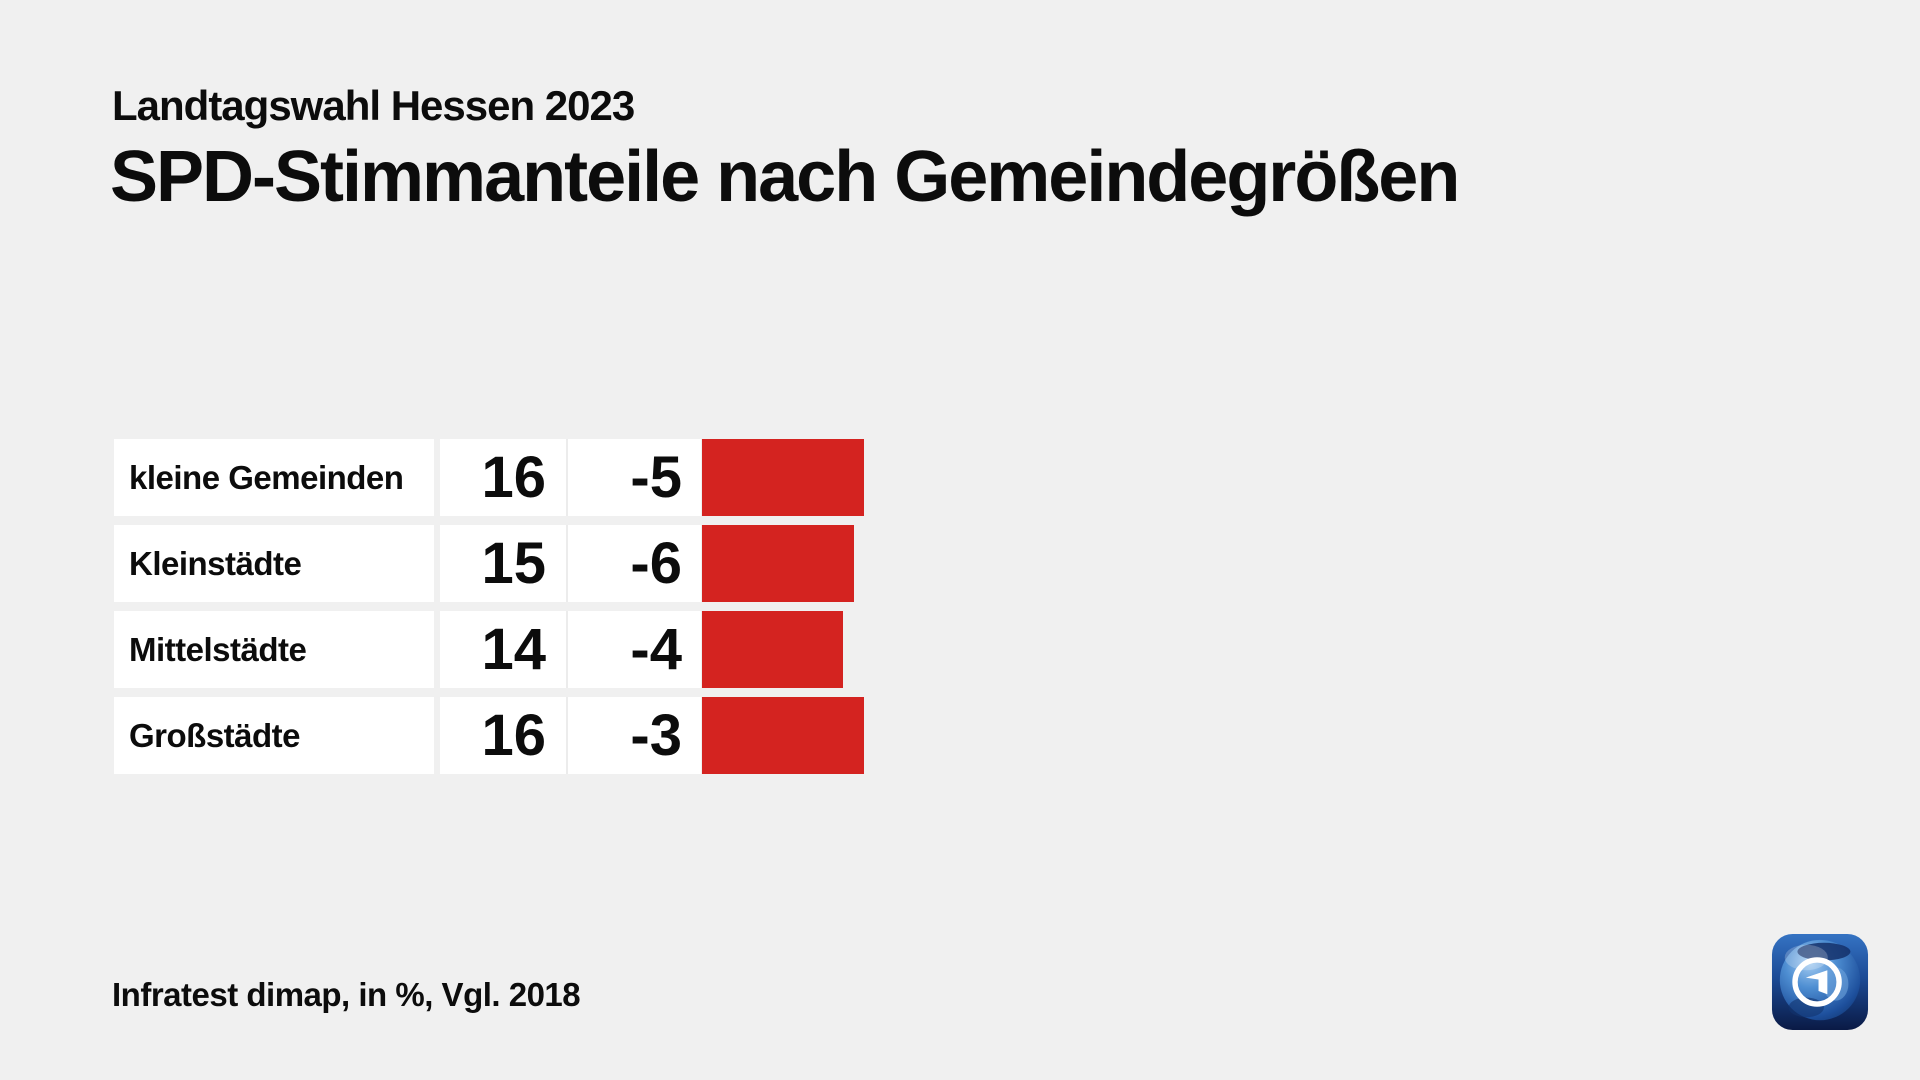 The image size is (1920, 1080). I want to click on table-row: Mittelstädte 14 -4, so click(489, 649).